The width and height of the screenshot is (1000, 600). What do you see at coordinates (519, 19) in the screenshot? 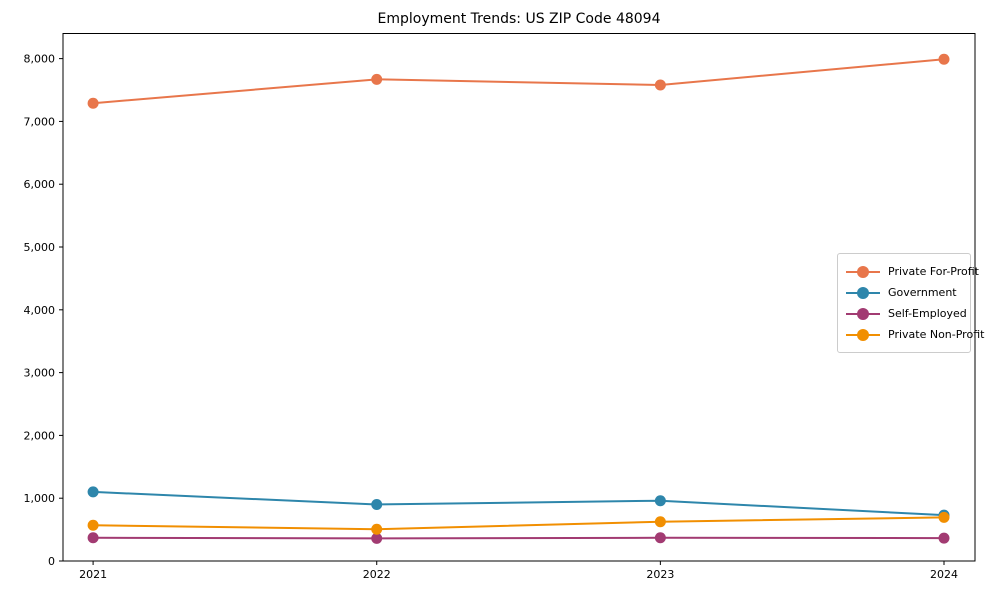
I see `chart-title: Employment Trends: US ZIP Code 48094` at bounding box center [519, 19].